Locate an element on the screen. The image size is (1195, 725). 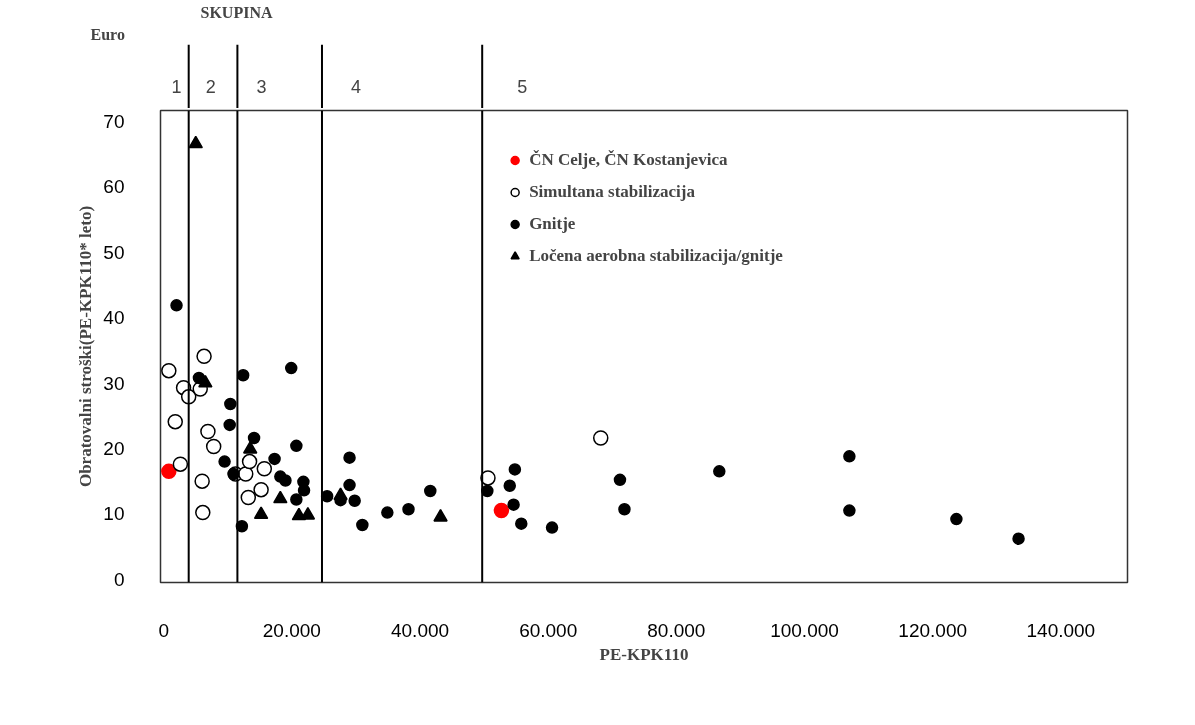
legend-label: Simultana stabilizacija is located at coordinates (612, 192).